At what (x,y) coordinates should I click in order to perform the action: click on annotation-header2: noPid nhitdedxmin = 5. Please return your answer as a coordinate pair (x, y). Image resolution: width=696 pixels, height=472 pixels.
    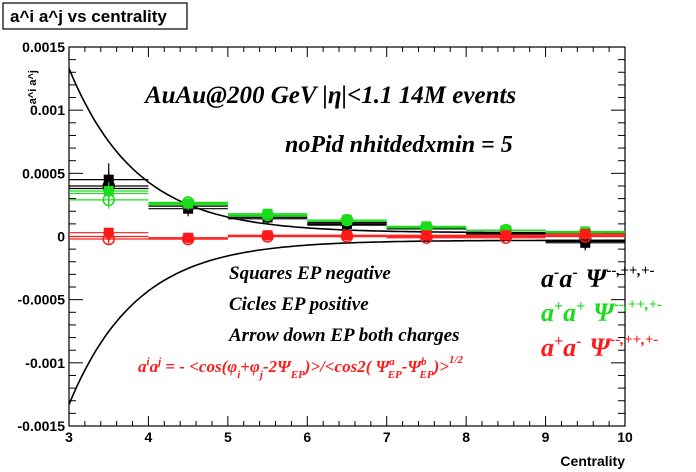
    Looking at the image, I should click on (399, 145).